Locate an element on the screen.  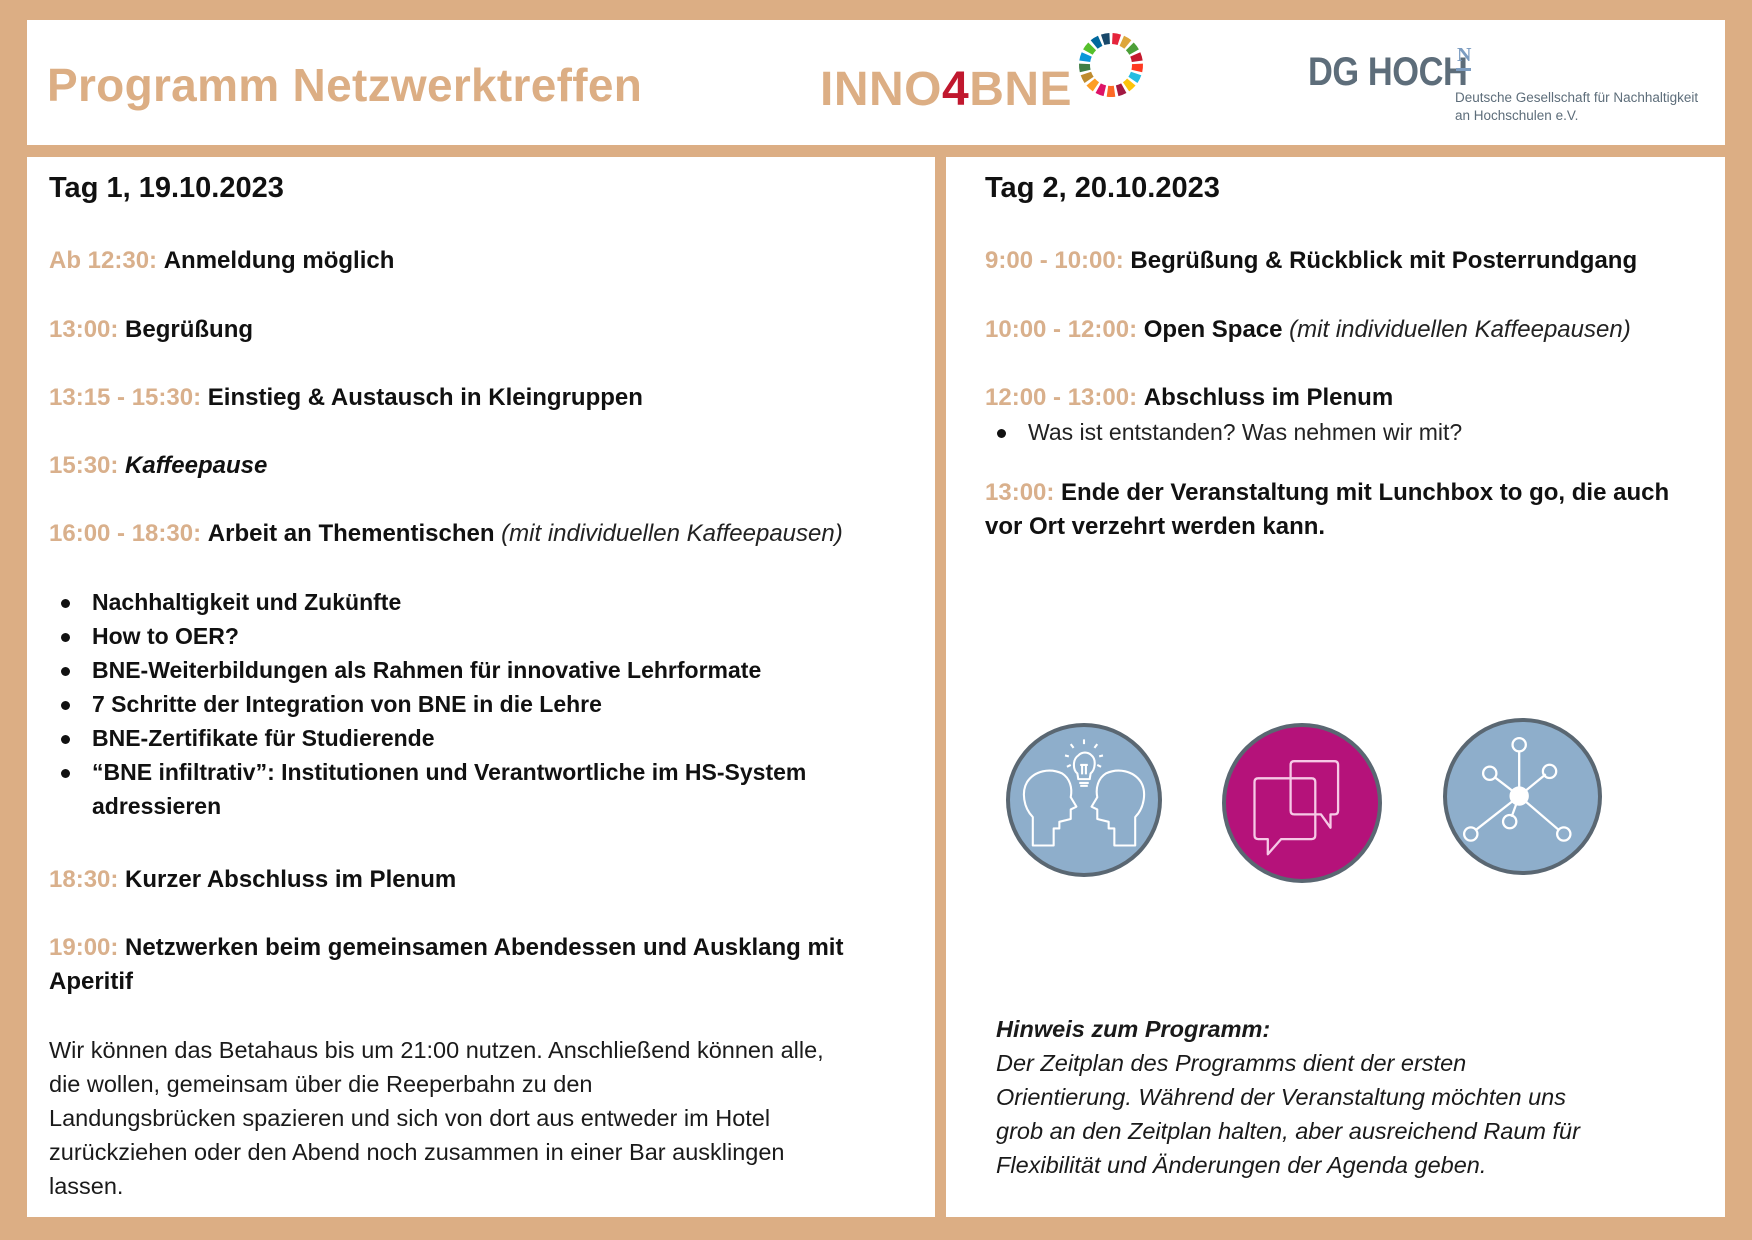
inno4bne-logo-accent: 4 is located at coordinates (956, 89).